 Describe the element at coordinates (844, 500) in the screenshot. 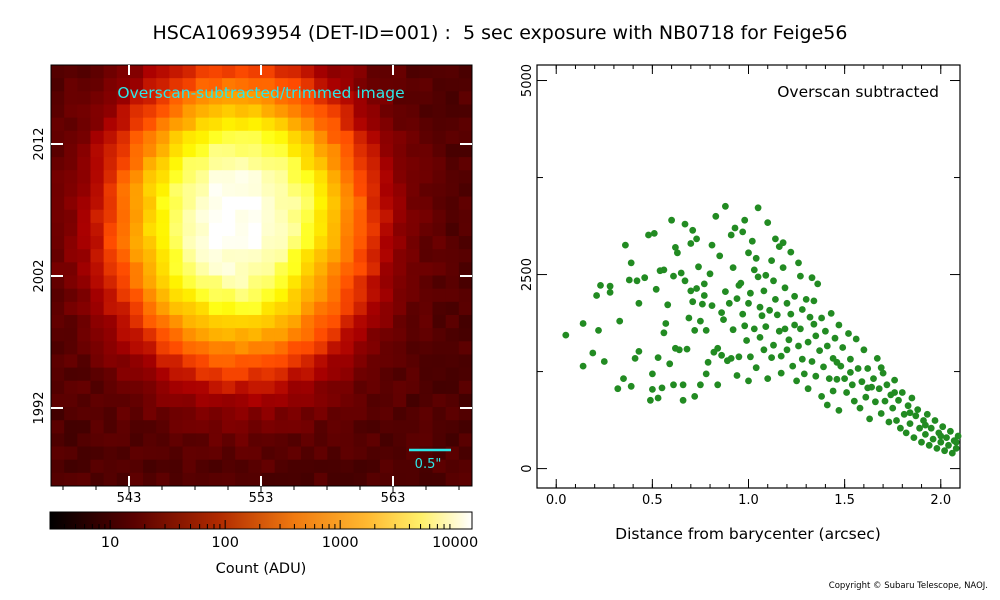

I see `scatter-x-tick-label: 1.5` at that location.